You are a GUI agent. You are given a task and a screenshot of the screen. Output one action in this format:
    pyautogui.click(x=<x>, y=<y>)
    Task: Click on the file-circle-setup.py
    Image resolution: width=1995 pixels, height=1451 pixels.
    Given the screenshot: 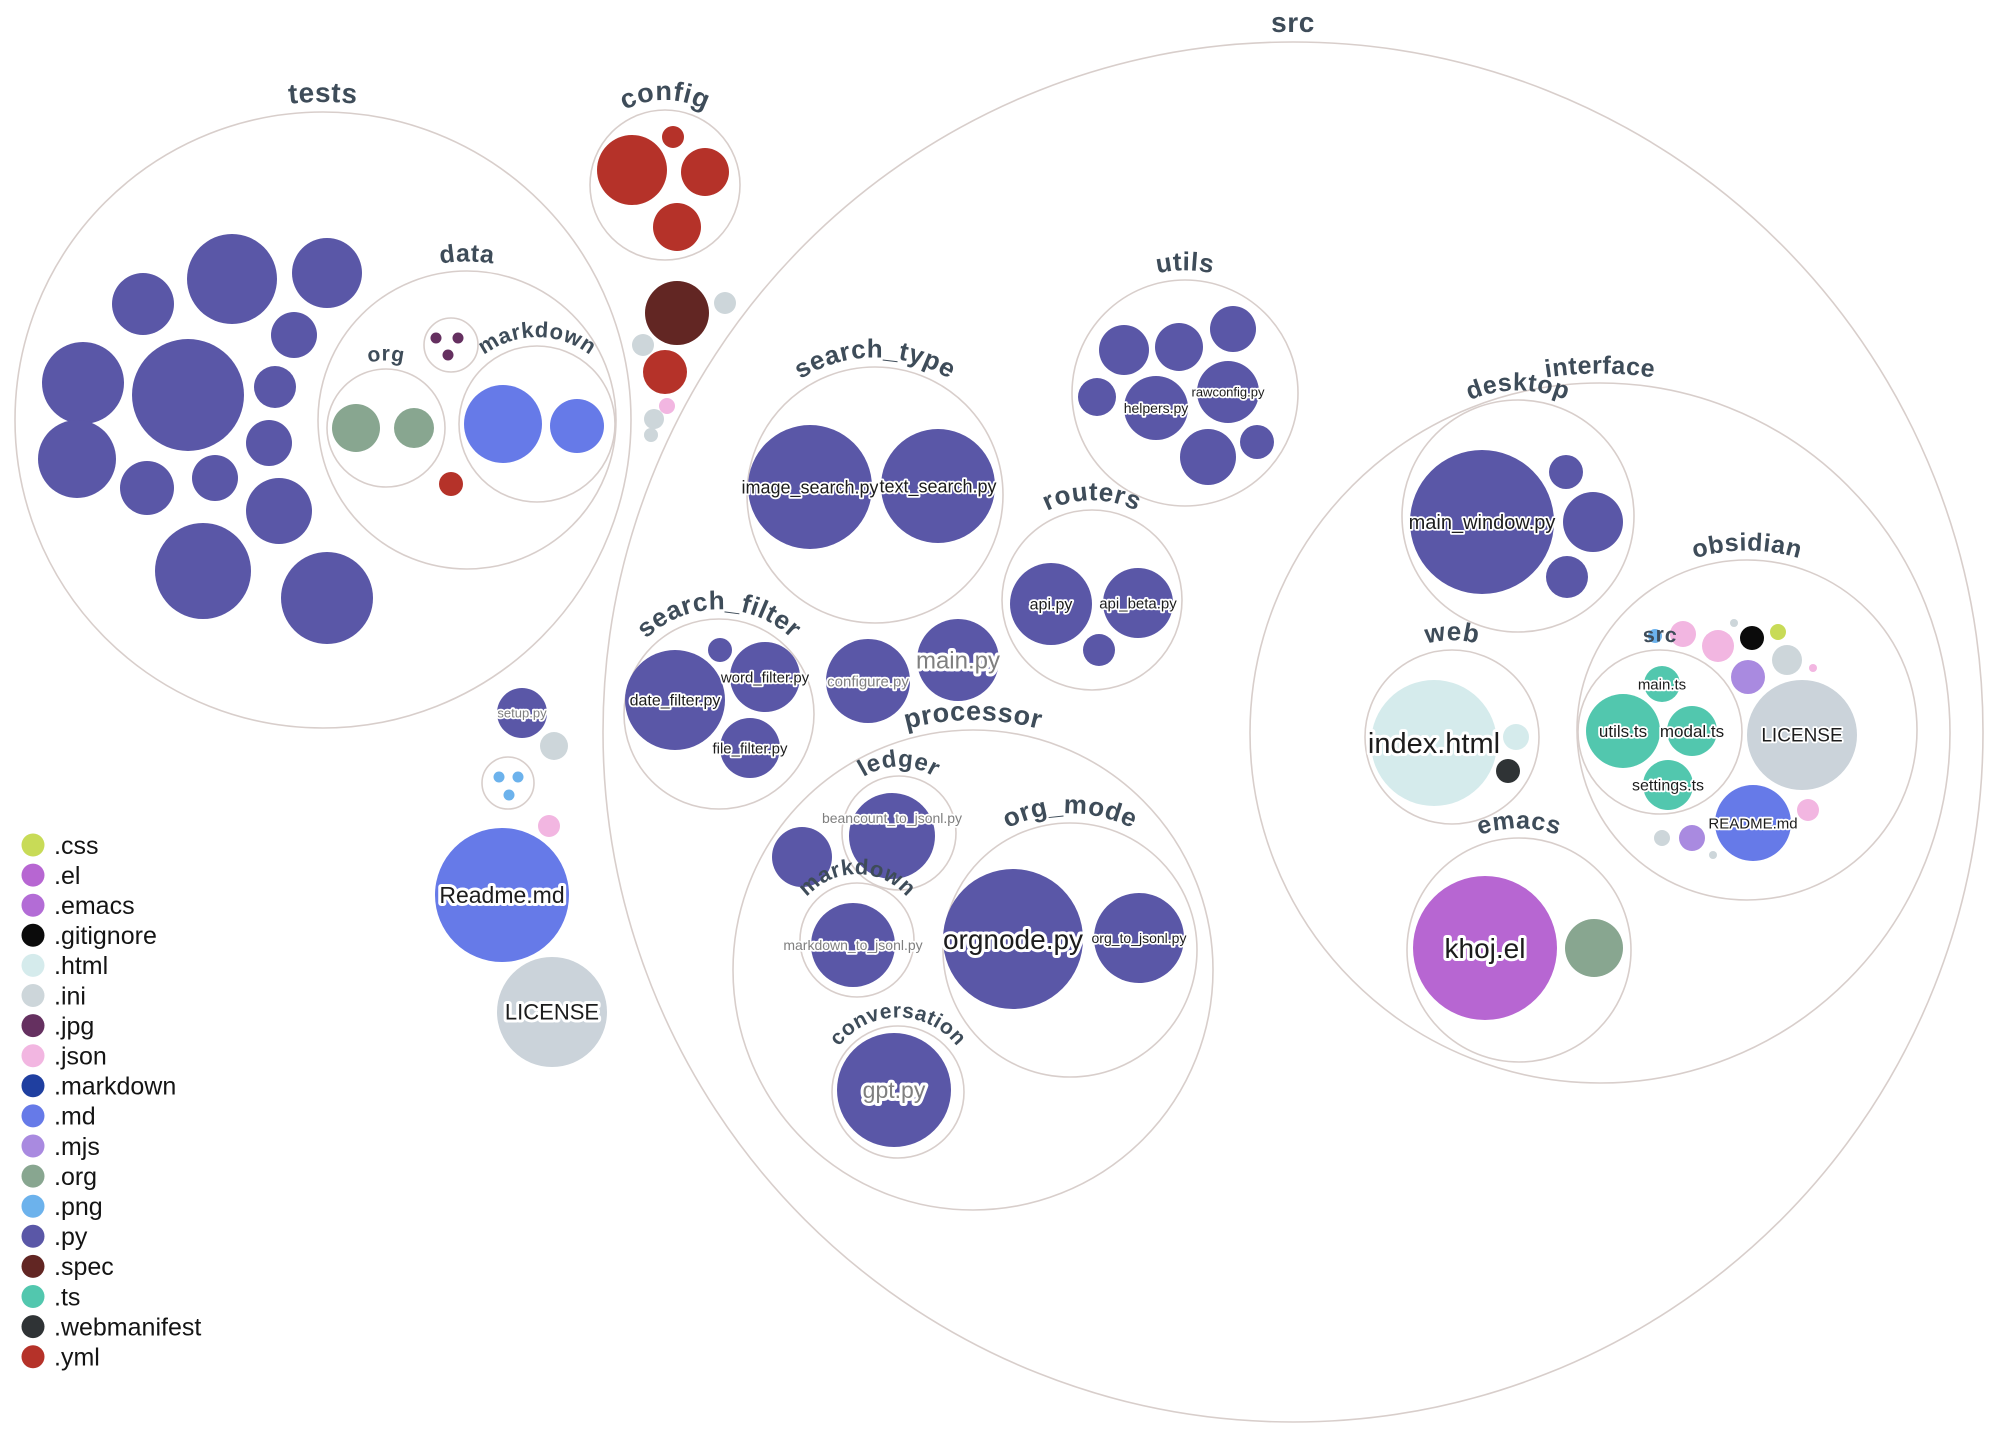 What is the action you would take?
    pyautogui.click(x=522, y=713)
    